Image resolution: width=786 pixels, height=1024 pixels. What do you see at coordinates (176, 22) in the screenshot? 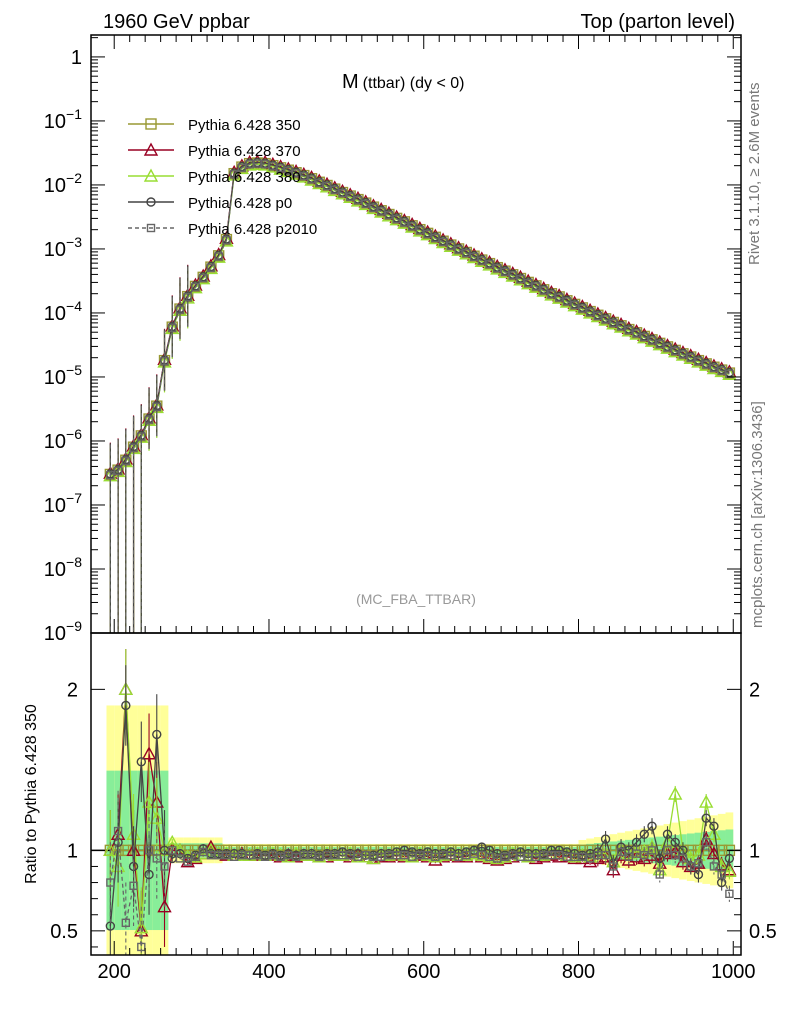
I see `header-left: 1960 GeV ppbar` at bounding box center [176, 22].